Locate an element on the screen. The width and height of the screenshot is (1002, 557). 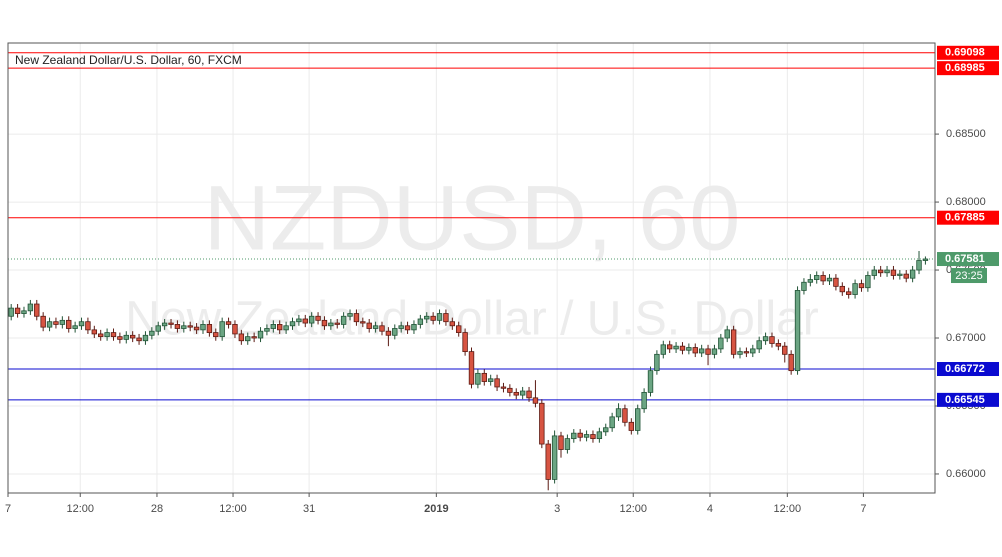
y-tick-label: 0.68500 is located at coordinates (966, 134).